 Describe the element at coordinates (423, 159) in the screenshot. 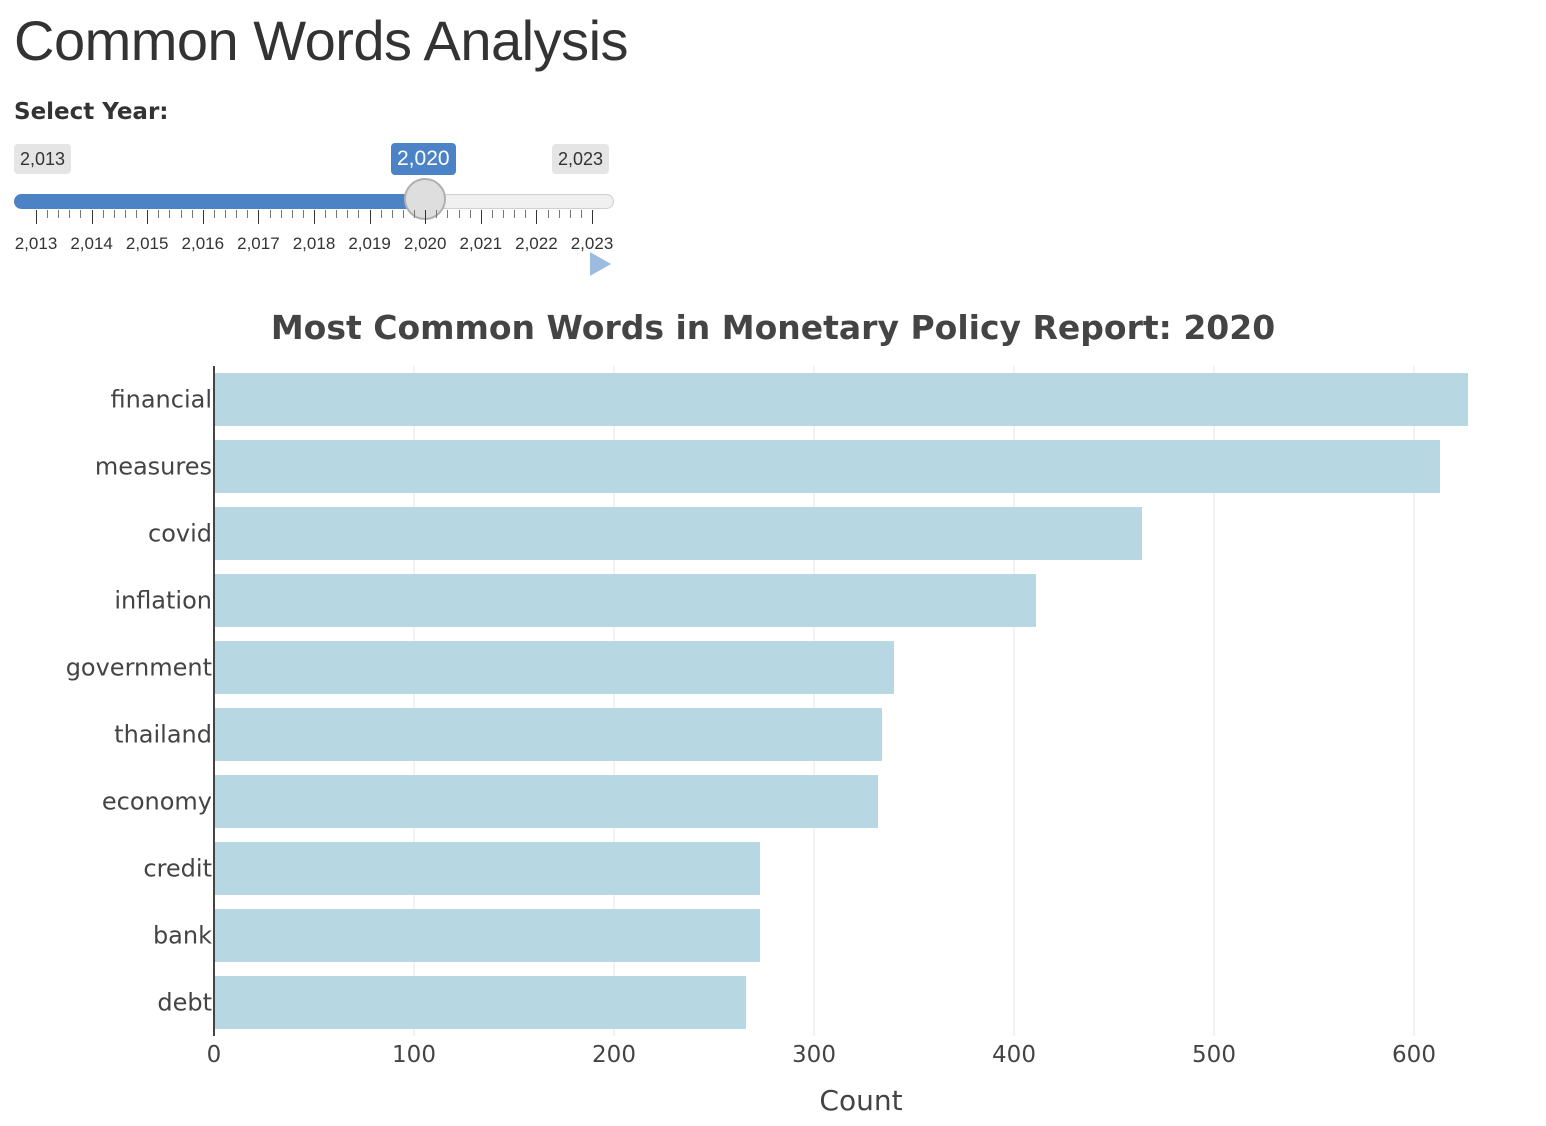

I see `slider-value-badge: 2,020` at that location.